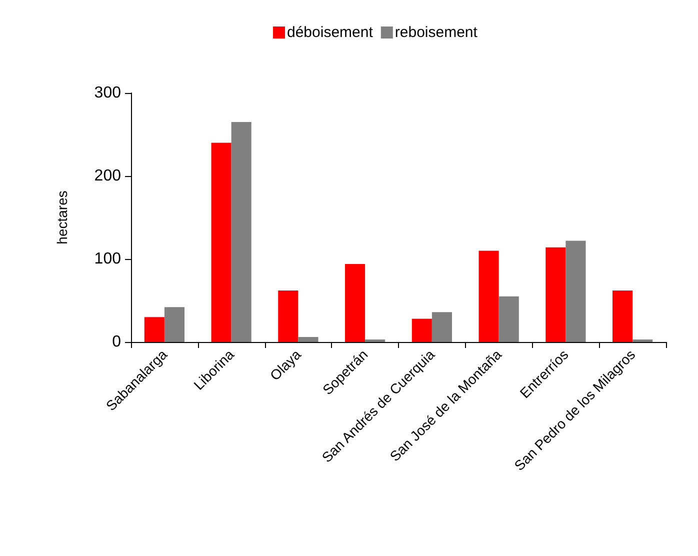 The width and height of the screenshot is (698, 556). Describe the element at coordinates (108, 176) in the screenshot. I see `y-tick-label: 200` at that location.